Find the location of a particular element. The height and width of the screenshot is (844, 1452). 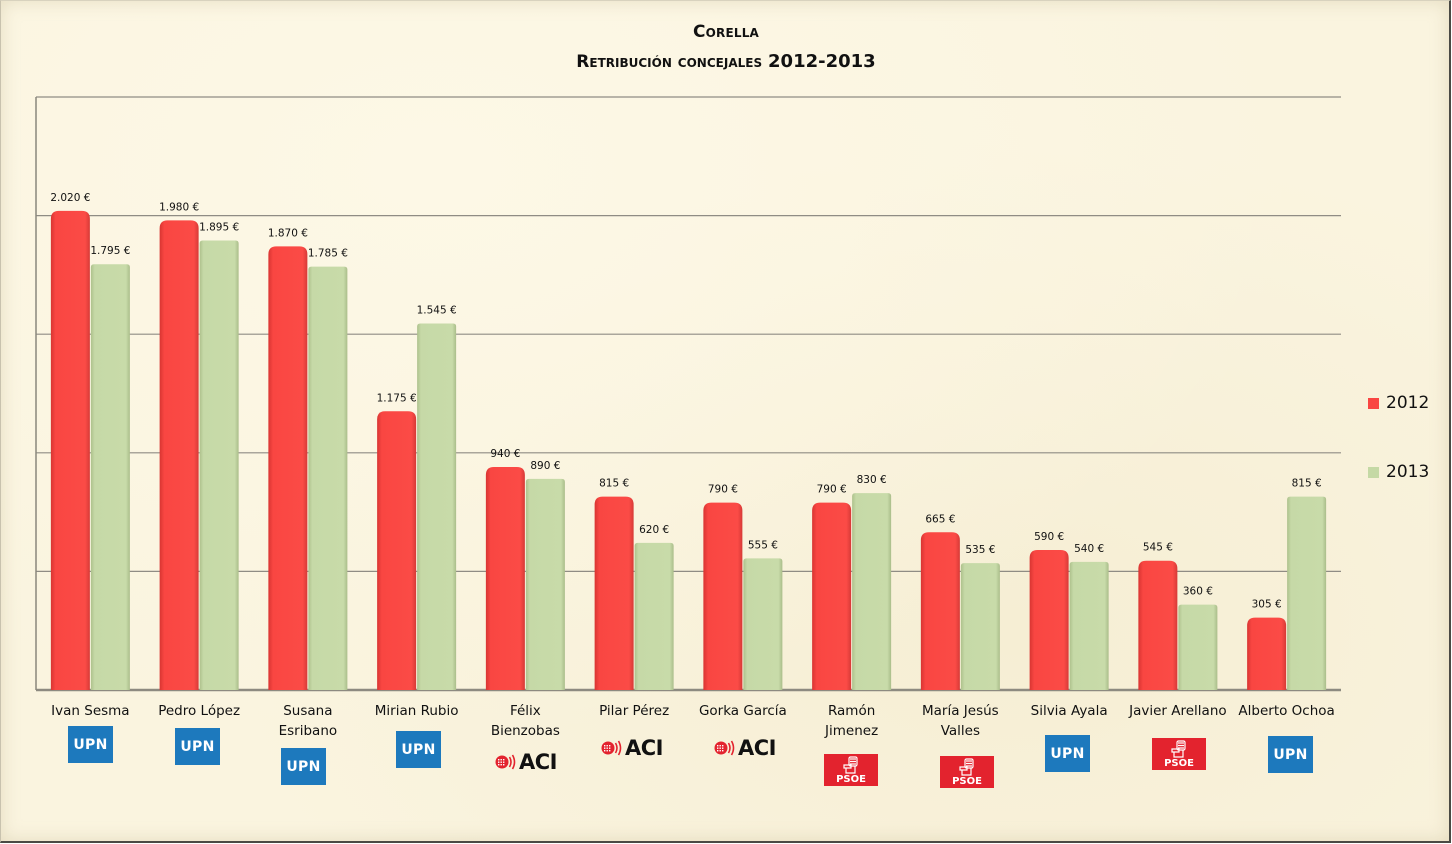

x-tick-label-line: Pedro López is located at coordinates (199, 711).